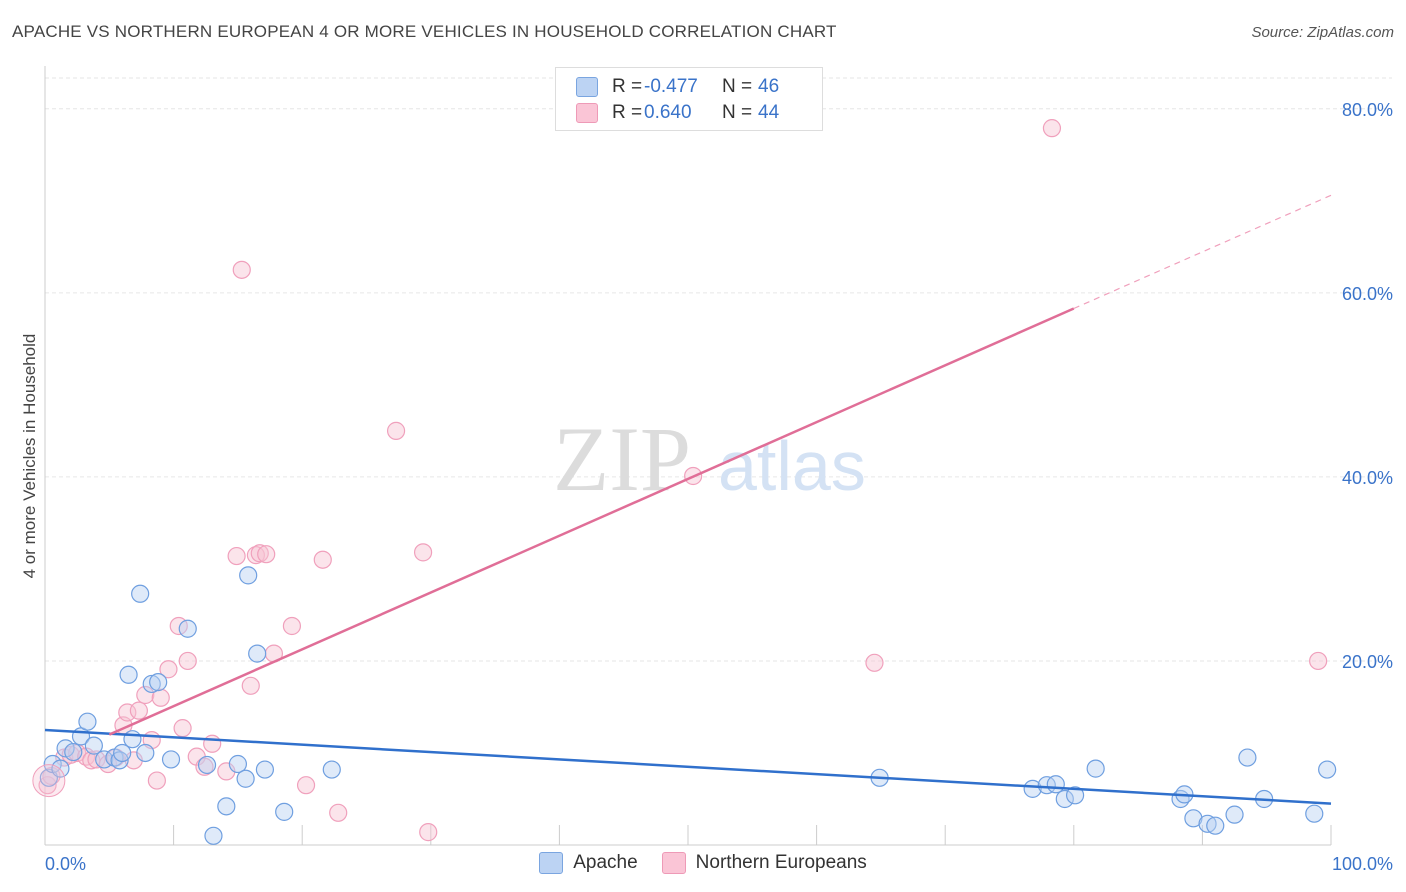 The width and height of the screenshot is (1406, 892). What do you see at coordinates (1367, 478) in the screenshot?
I see `y-tick-label: 40.0%` at bounding box center [1367, 478].